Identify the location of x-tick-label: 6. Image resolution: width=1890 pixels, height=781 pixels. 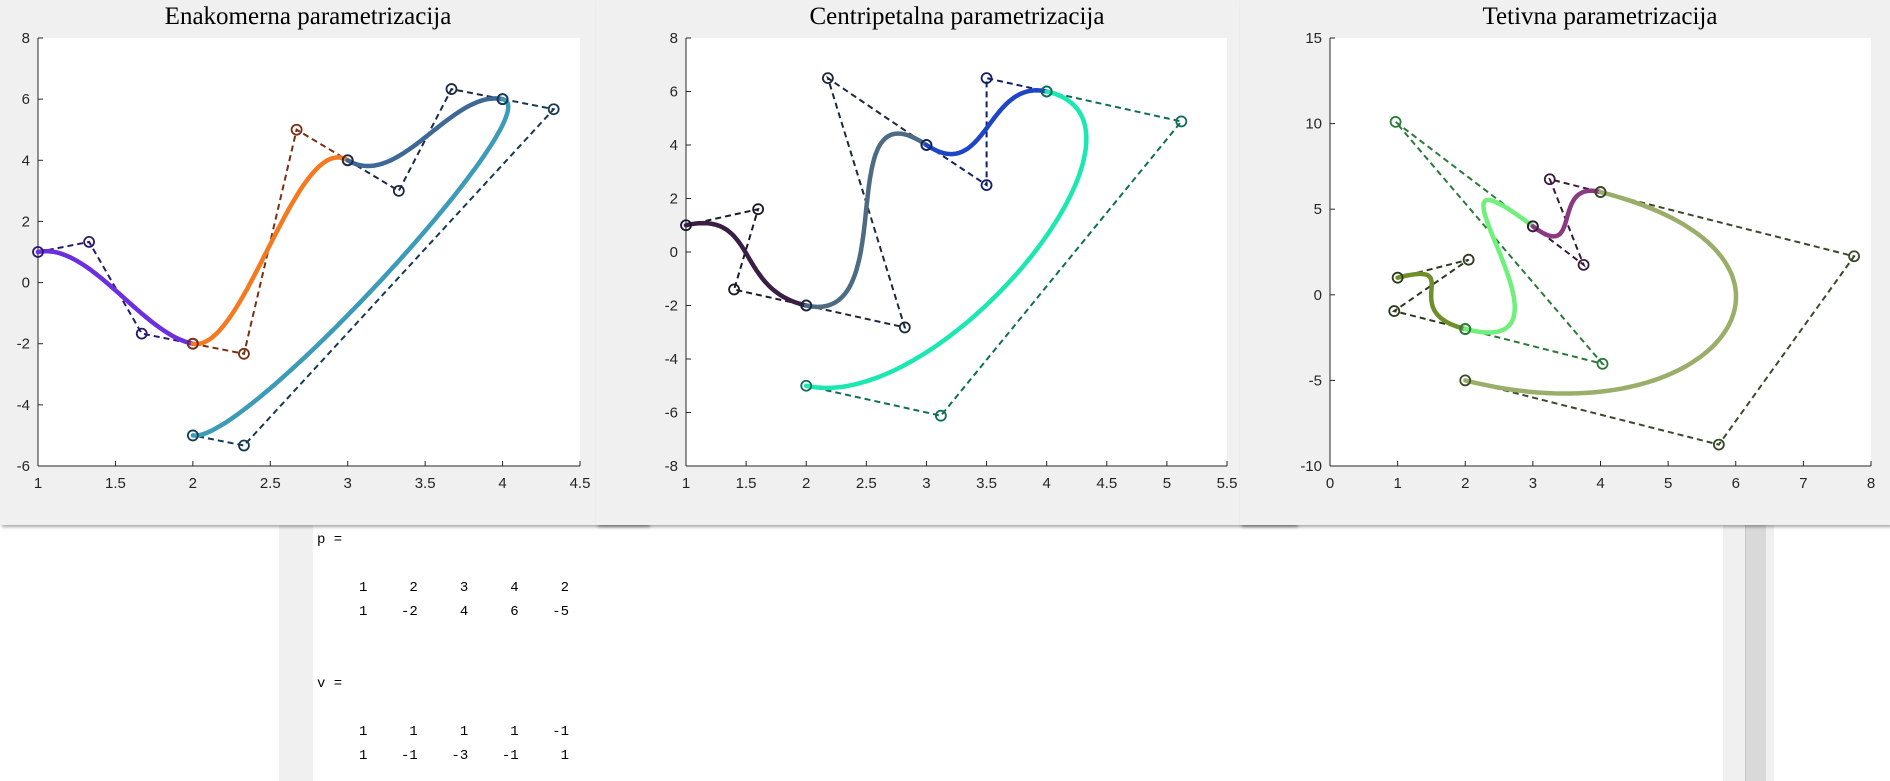
(1736, 483).